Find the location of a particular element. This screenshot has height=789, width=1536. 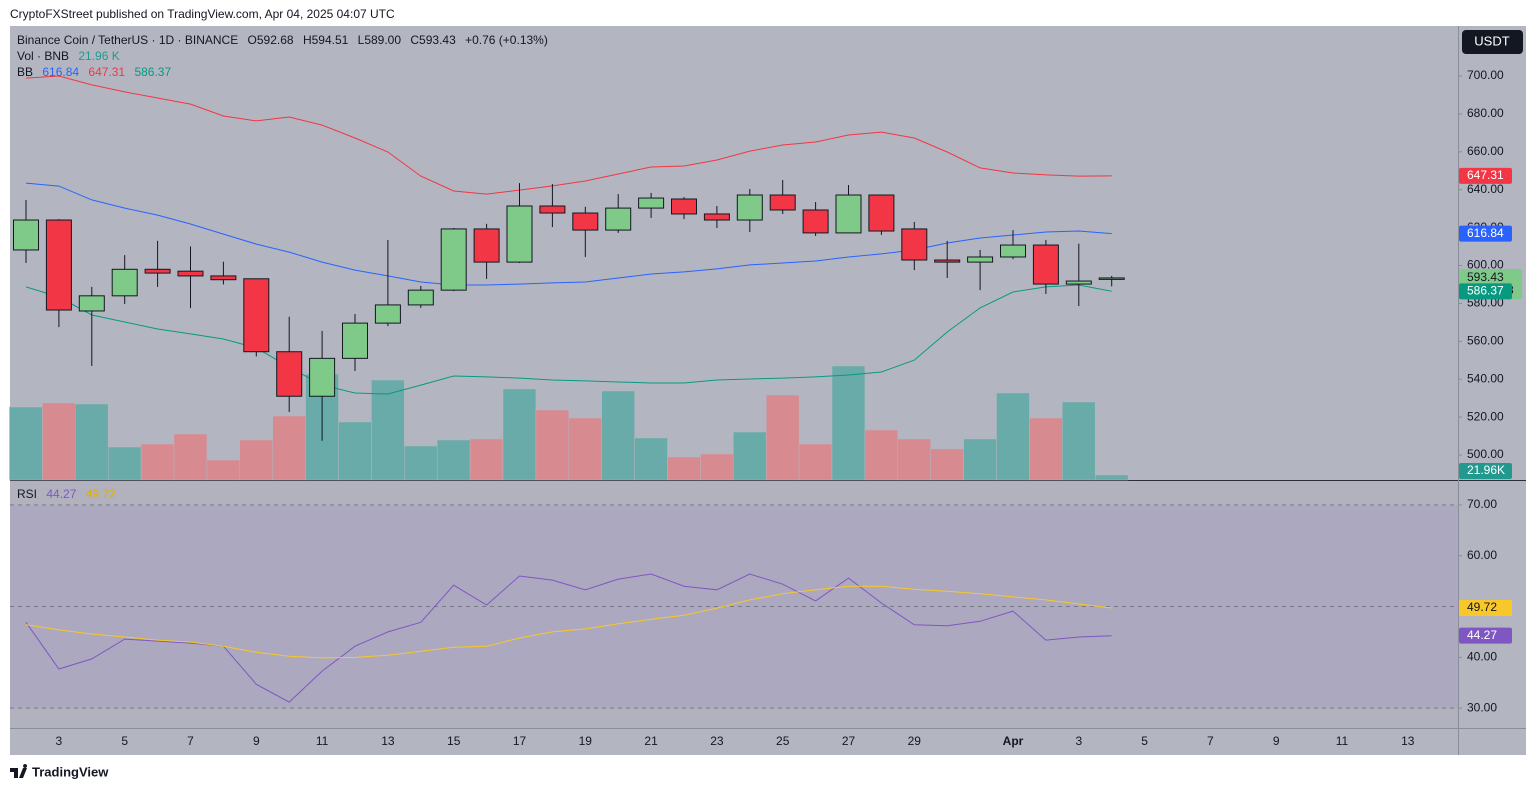

price-badge: 586.37 is located at coordinates (1485, 291).